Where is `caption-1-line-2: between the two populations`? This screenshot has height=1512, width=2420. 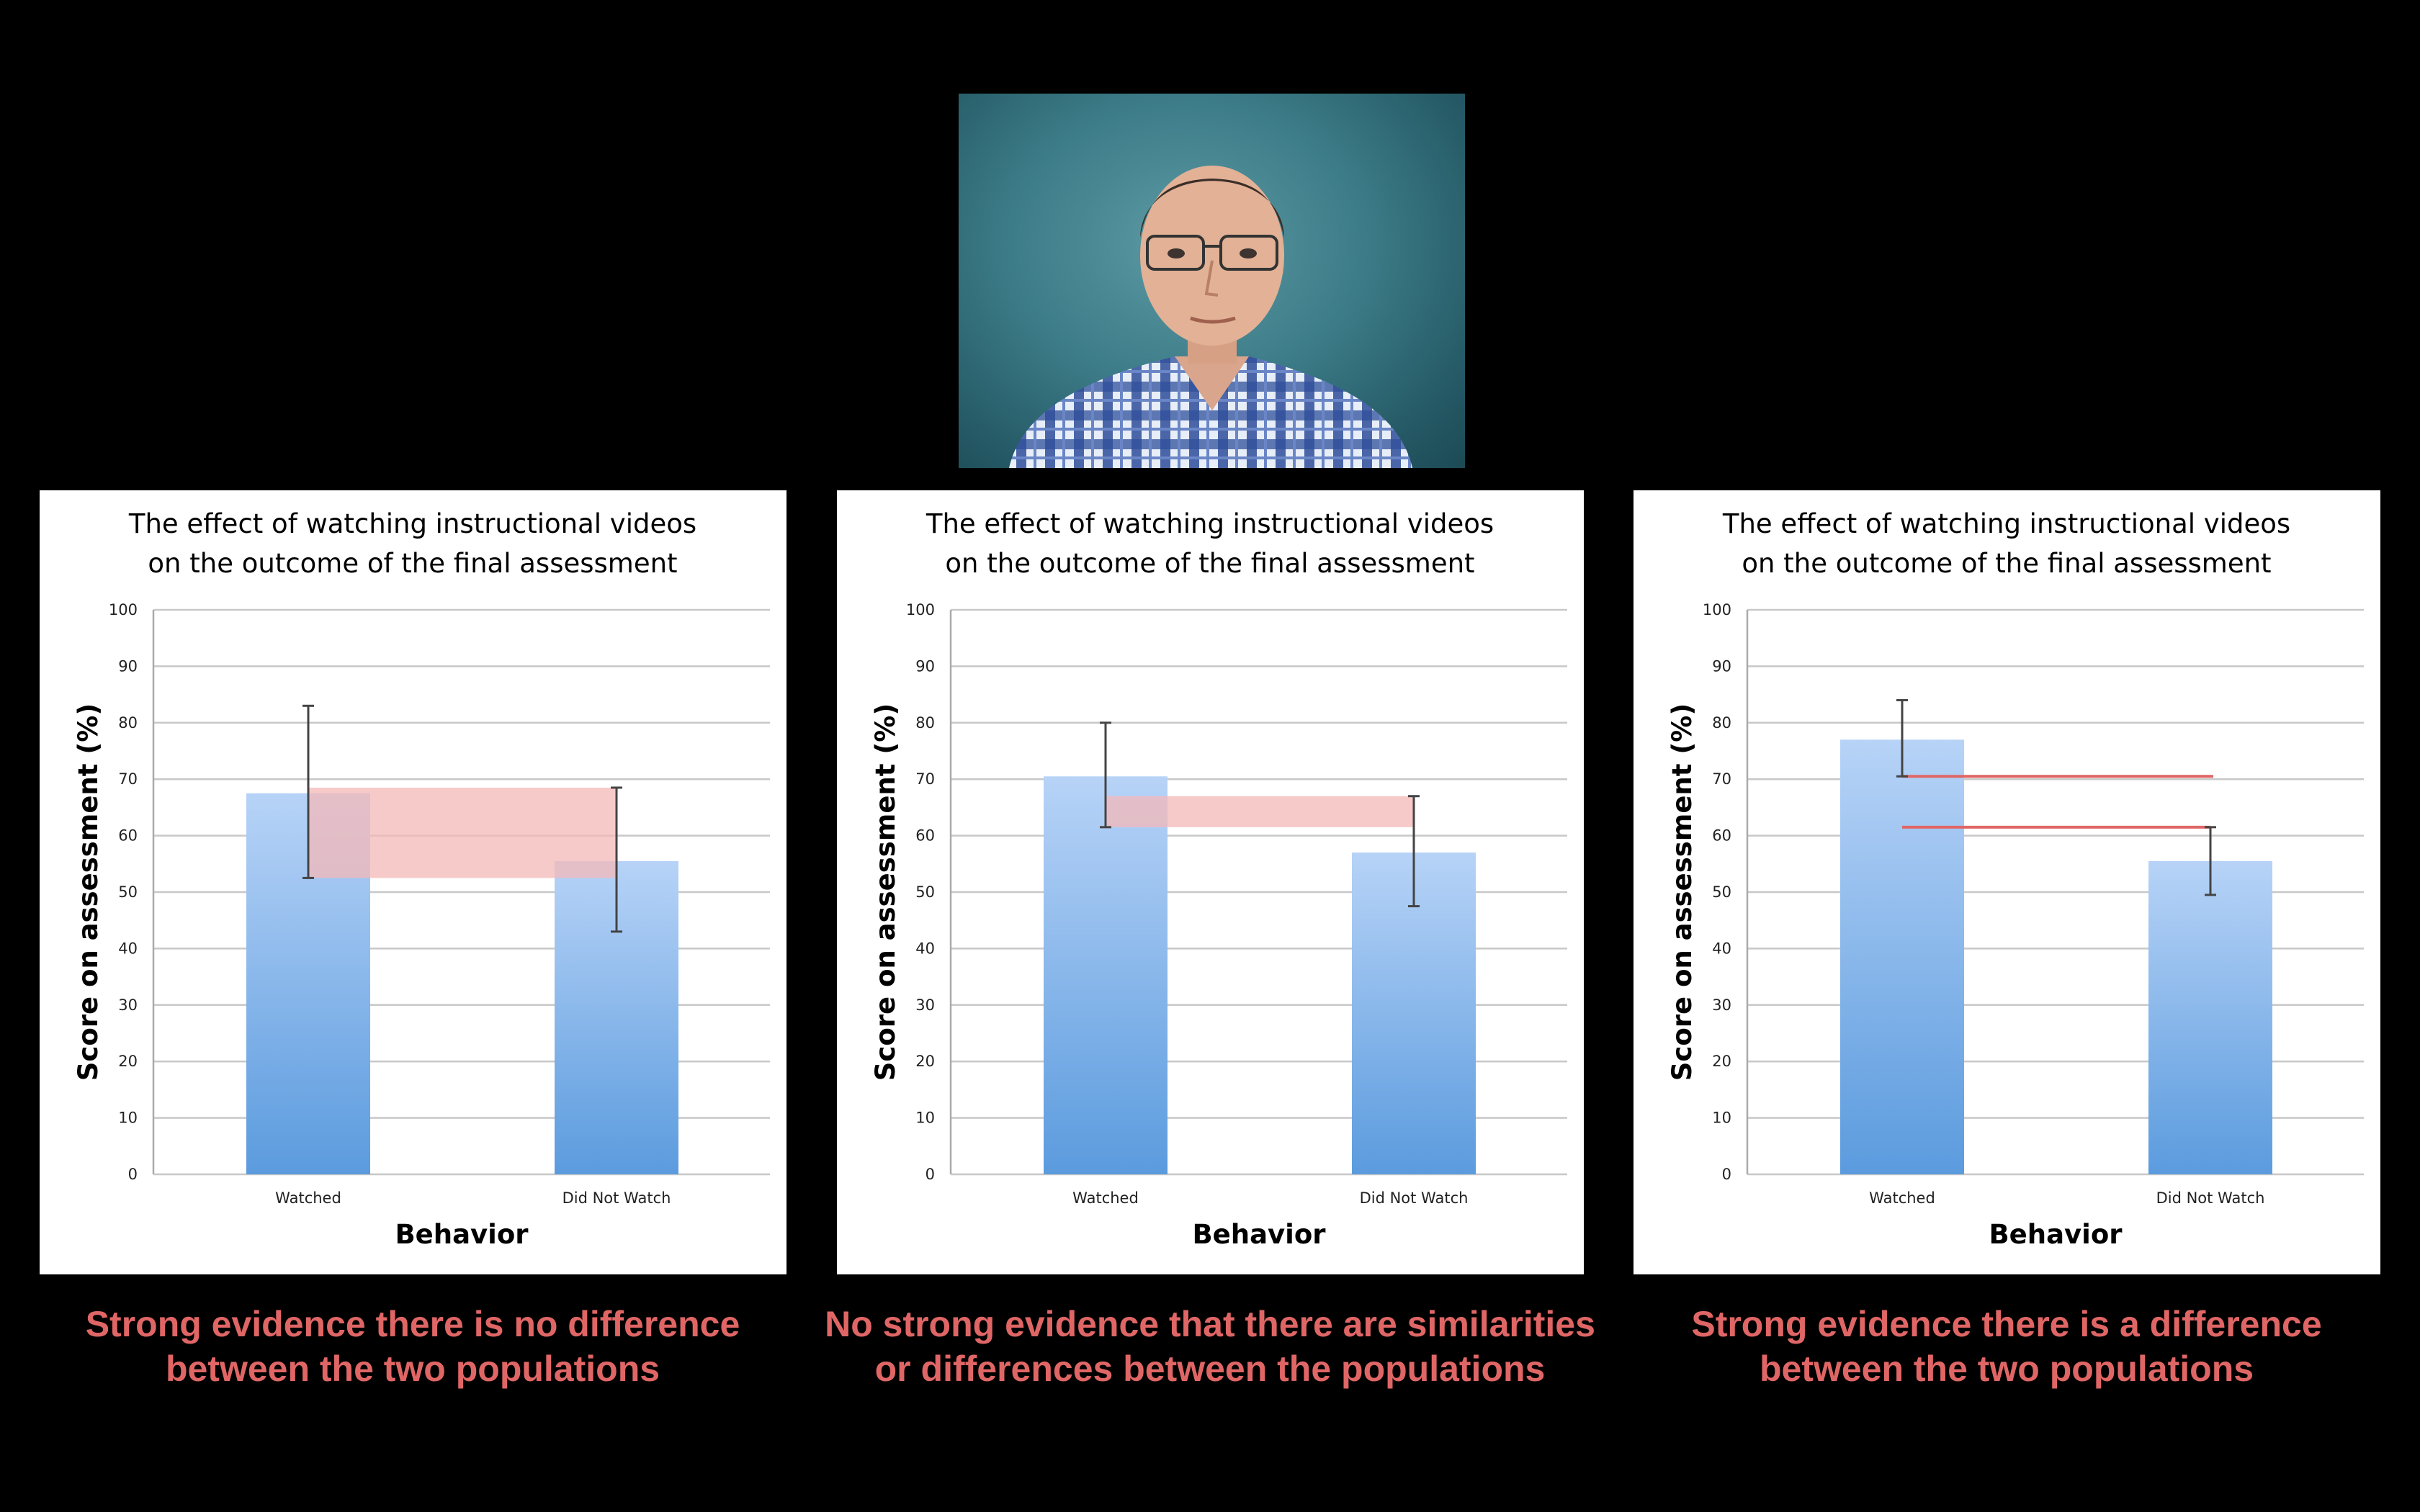 caption-1-line-2: between the two populations is located at coordinates (412, 1369).